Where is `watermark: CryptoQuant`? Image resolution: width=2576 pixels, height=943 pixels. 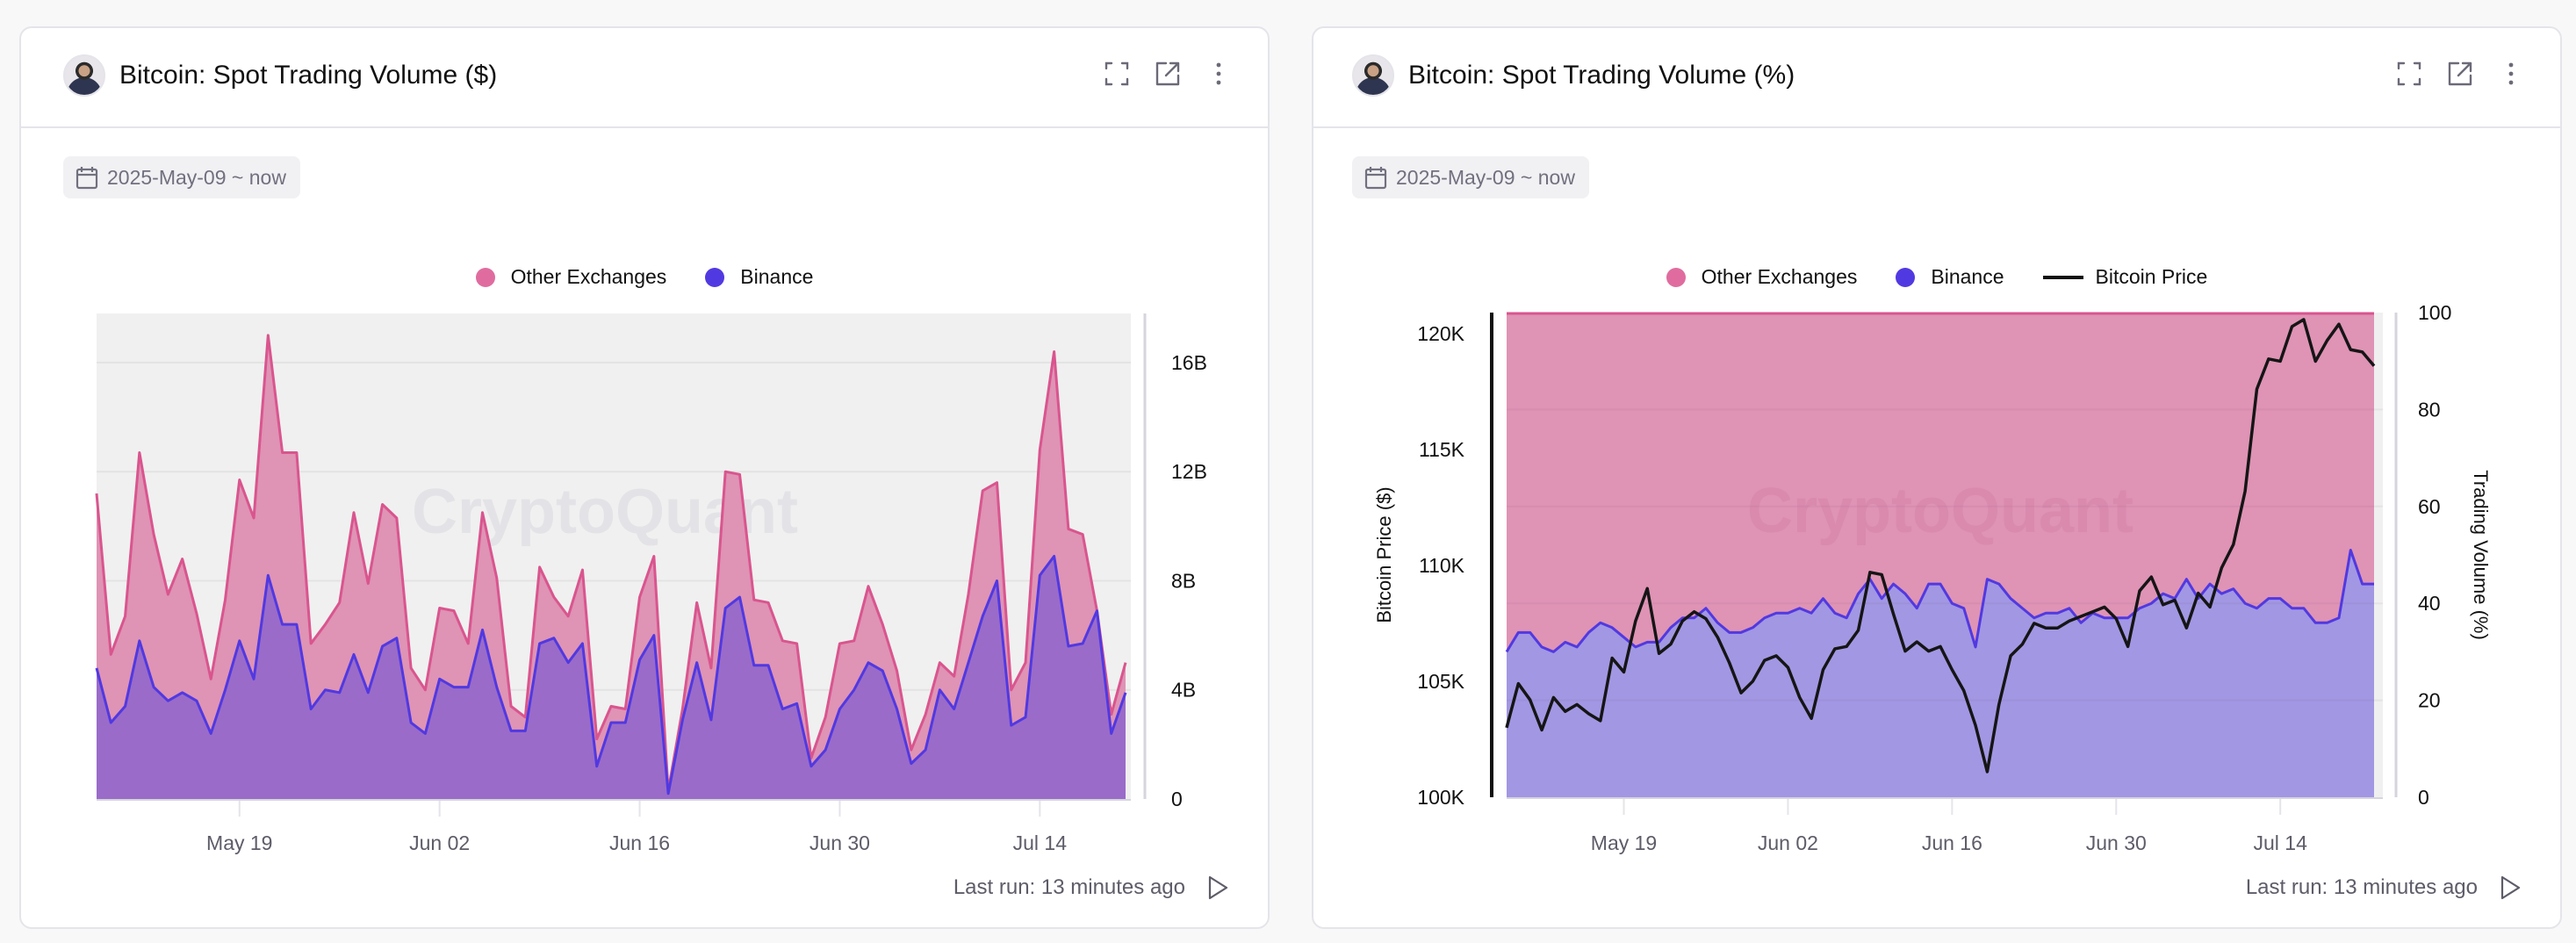 watermark: CryptoQuant is located at coordinates (1940, 511).